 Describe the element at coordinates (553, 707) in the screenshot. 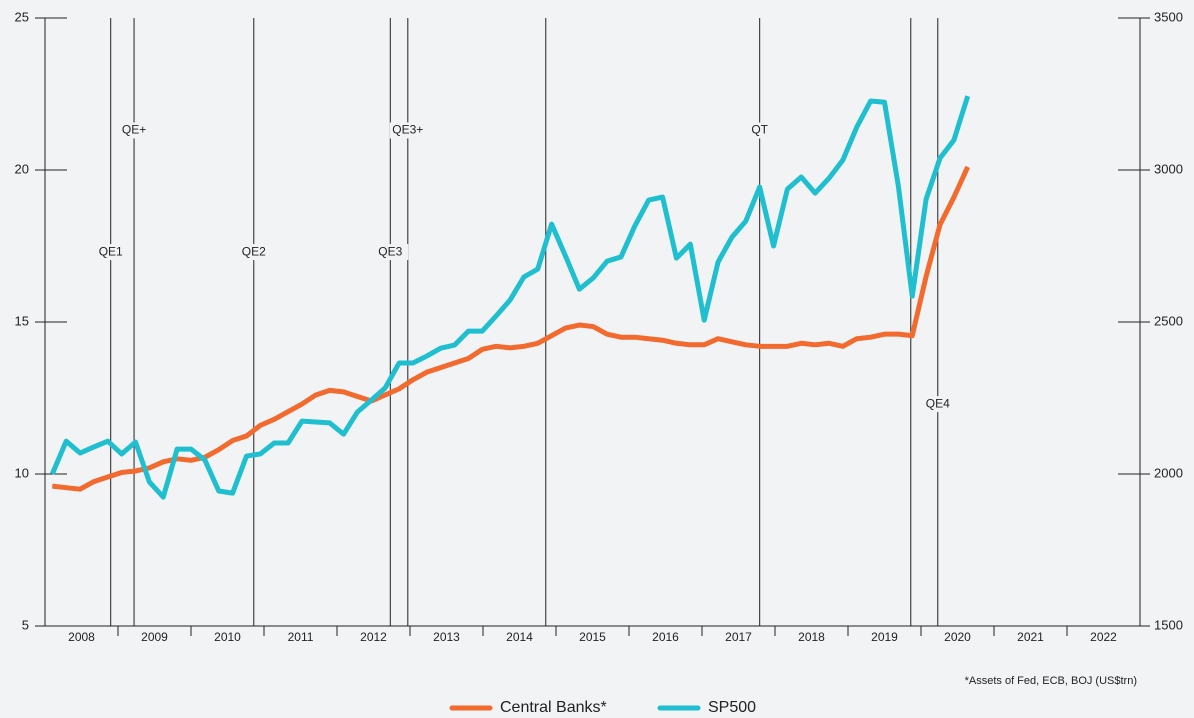

I see `legend-label: Central Banks*` at that location.